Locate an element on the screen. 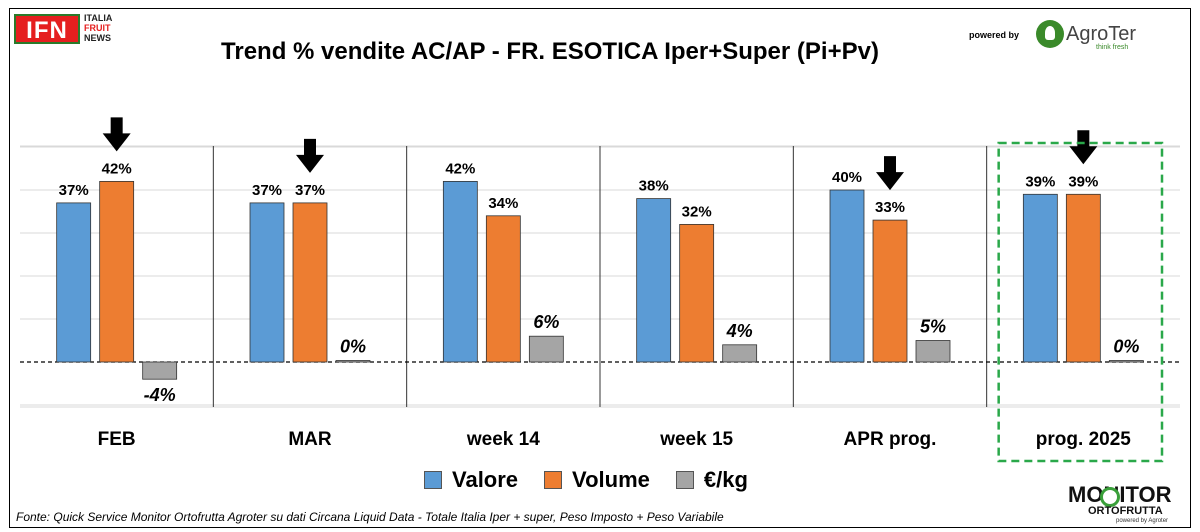 This screenshot has height=532, width=1200. chart-legend: Valore Volume €/kg is located at coordinates (599, 480).